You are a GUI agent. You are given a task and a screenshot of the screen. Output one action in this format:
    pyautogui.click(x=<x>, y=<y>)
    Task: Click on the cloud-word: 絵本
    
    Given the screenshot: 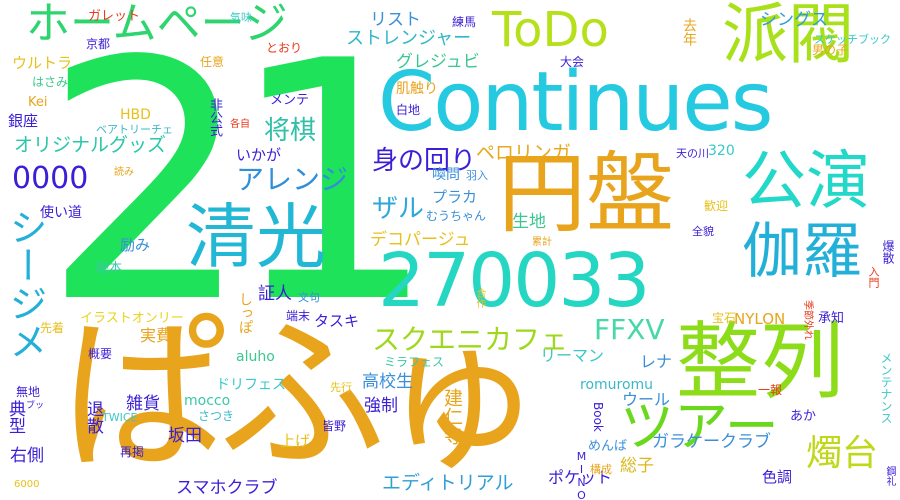 What is the action you would take?
    pyautogui.click(x=109, y=268)
    